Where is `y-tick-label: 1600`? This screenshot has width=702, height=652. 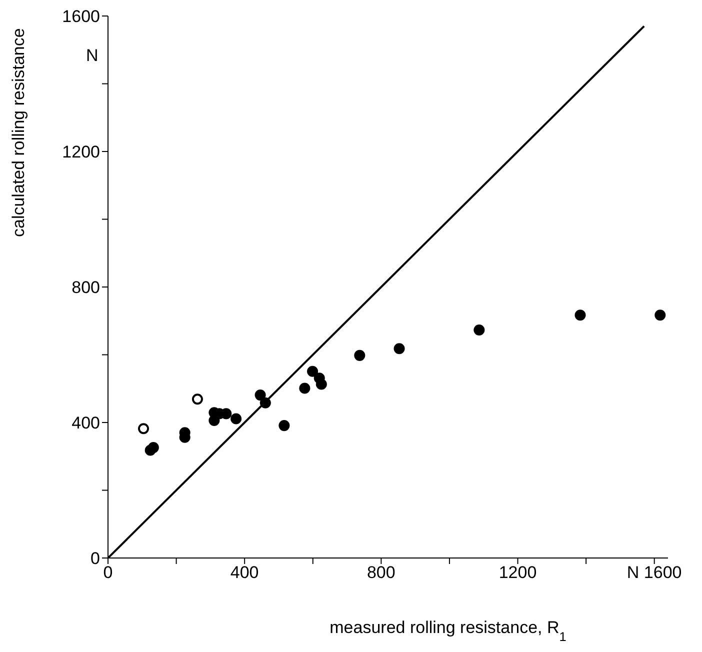 y-tick-label: 1600 is located at coordinates (81, 16).